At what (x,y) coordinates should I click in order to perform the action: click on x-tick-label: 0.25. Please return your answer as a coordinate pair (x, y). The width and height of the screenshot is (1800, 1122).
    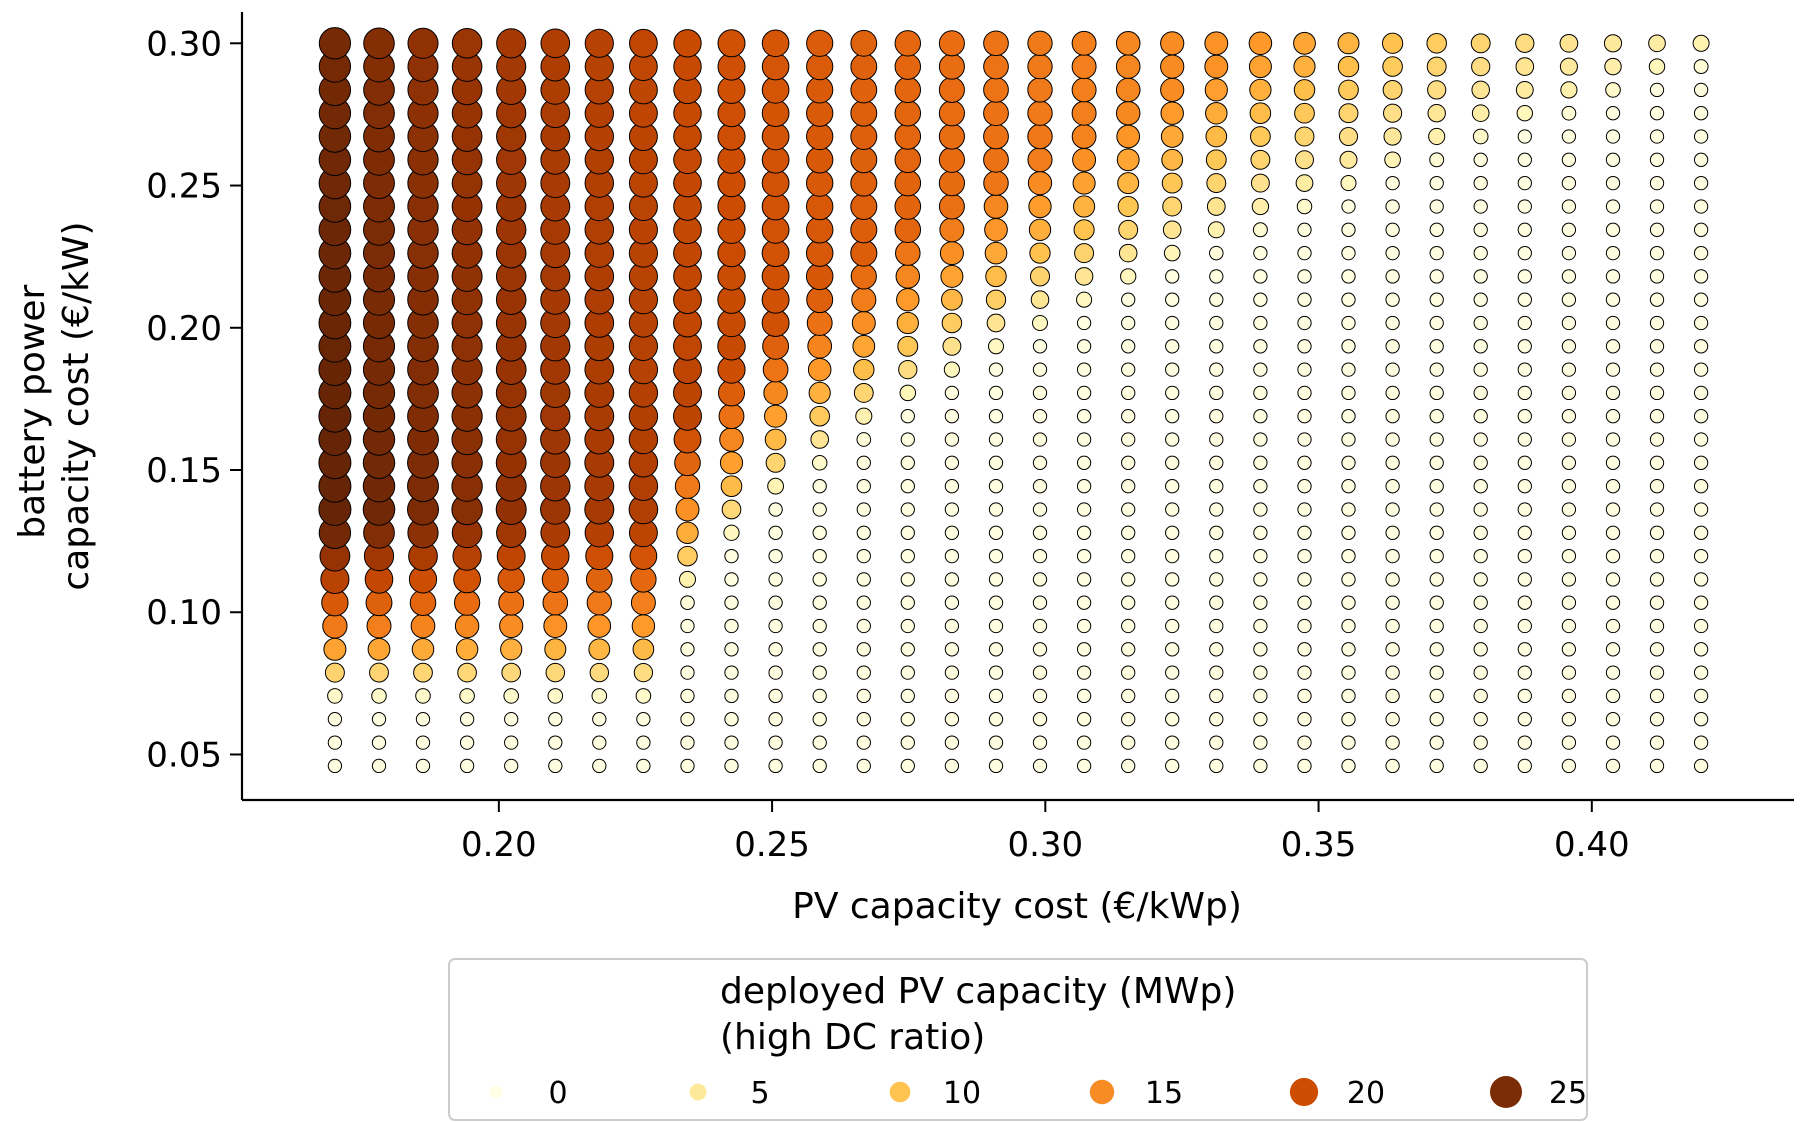
    Looking at the image, I should click on (772, 845).